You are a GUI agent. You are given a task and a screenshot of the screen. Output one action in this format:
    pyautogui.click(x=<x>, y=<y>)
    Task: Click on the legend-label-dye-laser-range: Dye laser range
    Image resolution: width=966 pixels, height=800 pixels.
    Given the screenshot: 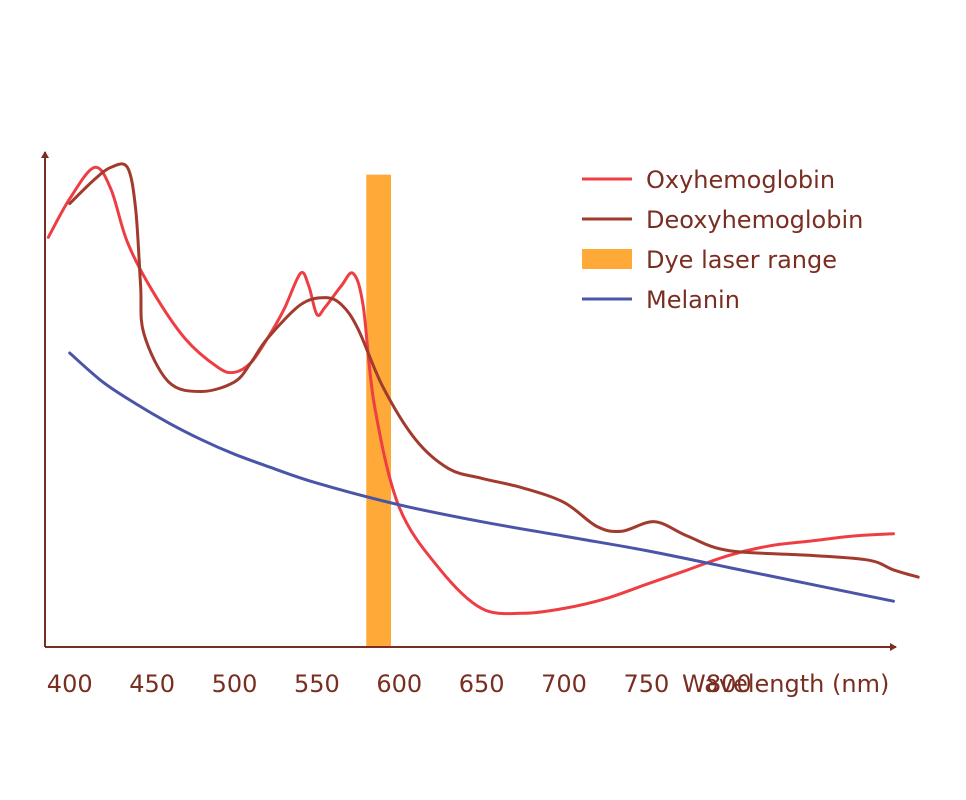 What is the action you would take?
    pyautogui.click(x=741, y=260)
    